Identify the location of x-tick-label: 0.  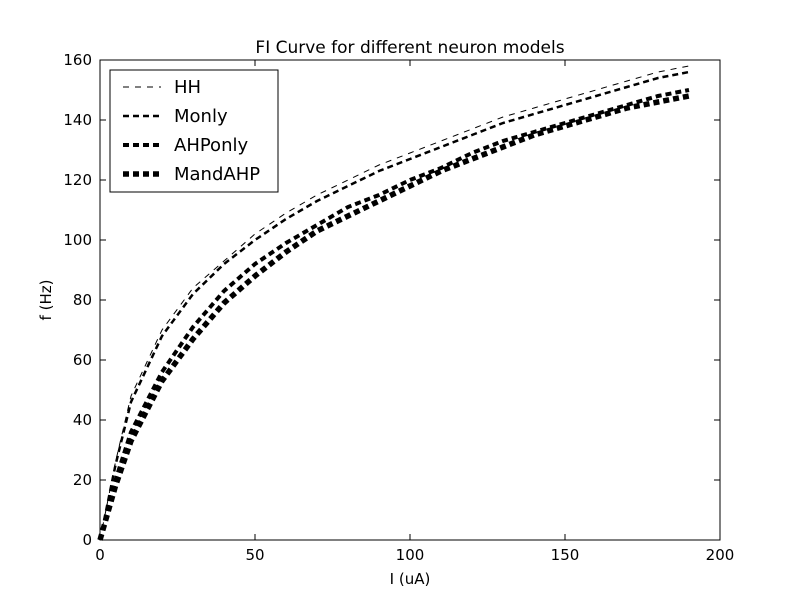
(100, 555).